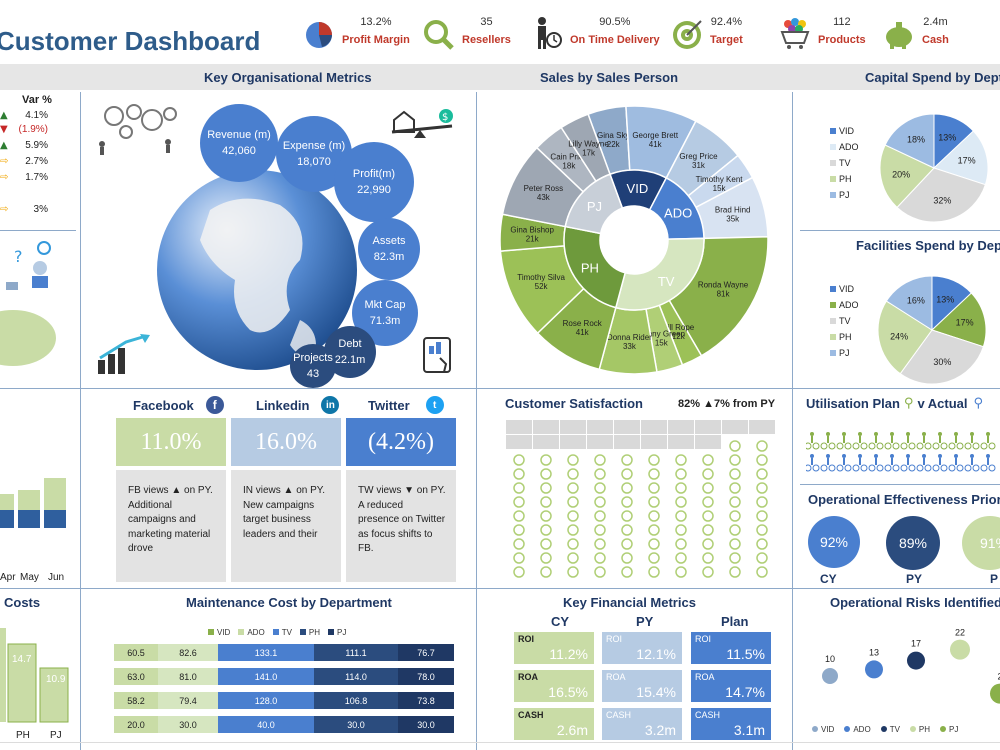  I want to click on variance-value: 3%, so click(40, 209).